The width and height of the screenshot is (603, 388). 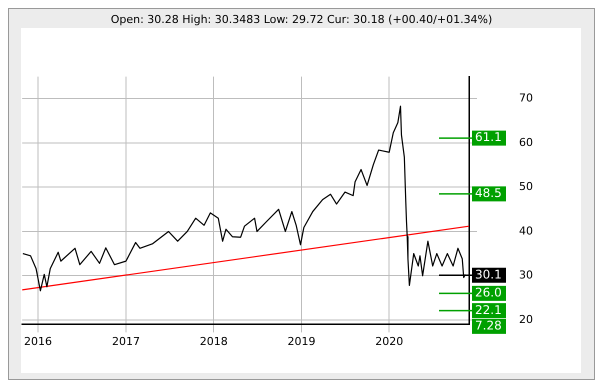 I want to click on x-tick-label: 2017, so click(x=126, y=341).